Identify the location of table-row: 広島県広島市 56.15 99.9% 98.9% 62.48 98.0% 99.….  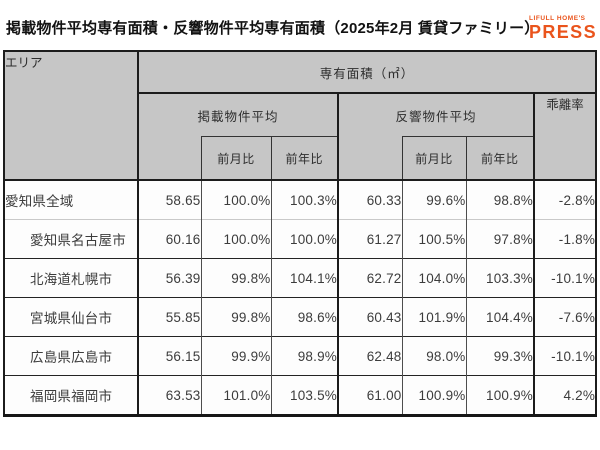
(300, 356).